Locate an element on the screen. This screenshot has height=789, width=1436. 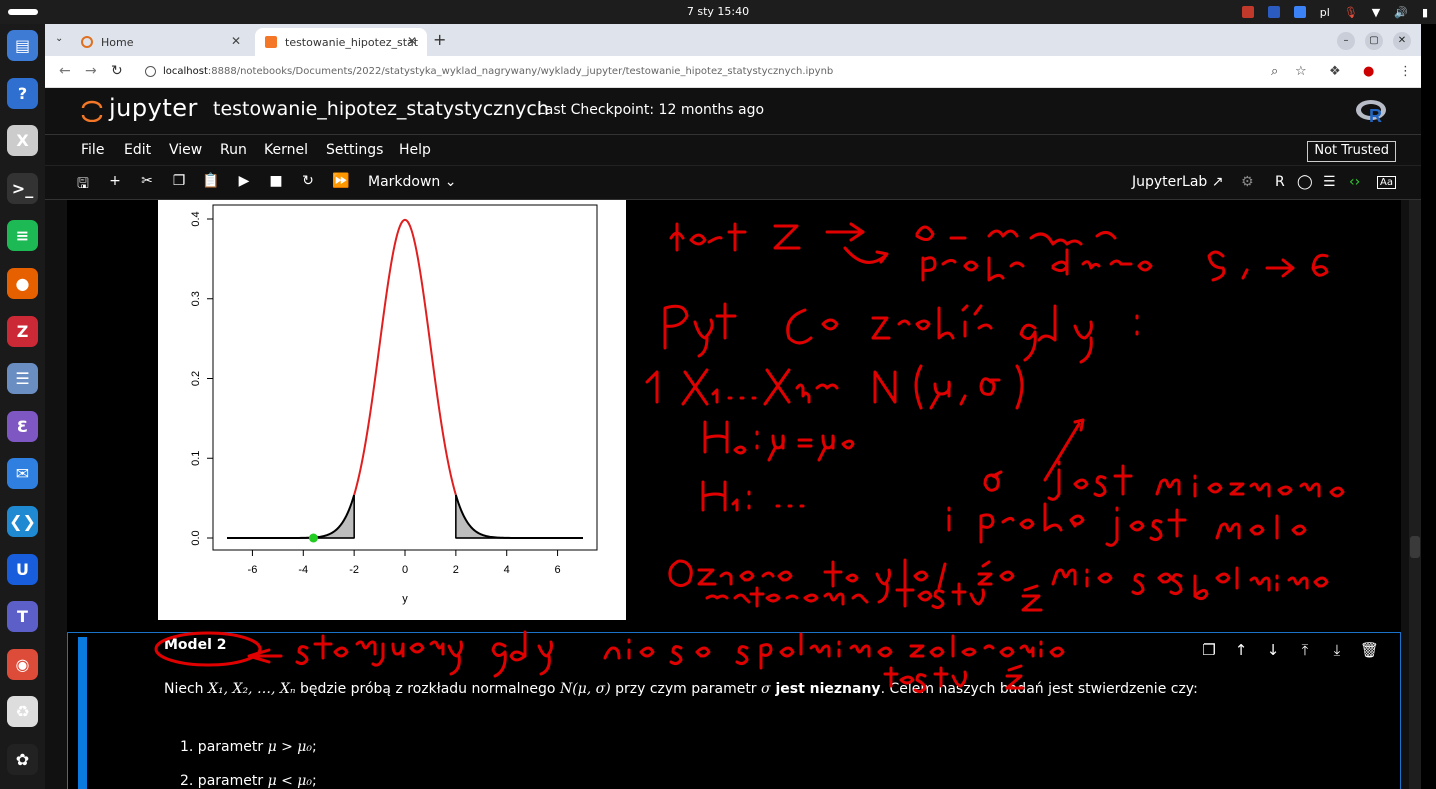
site-info-icon is located at coordinates (150, 71).